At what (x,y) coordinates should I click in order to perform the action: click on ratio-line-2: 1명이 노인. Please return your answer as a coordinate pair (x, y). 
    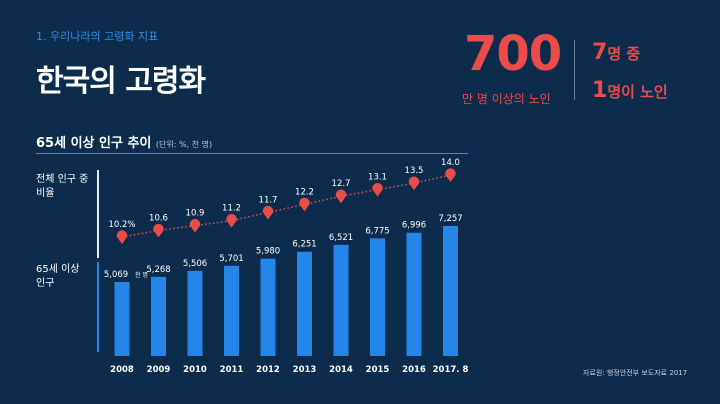
    Looking at the image, I should click on (630, 90).